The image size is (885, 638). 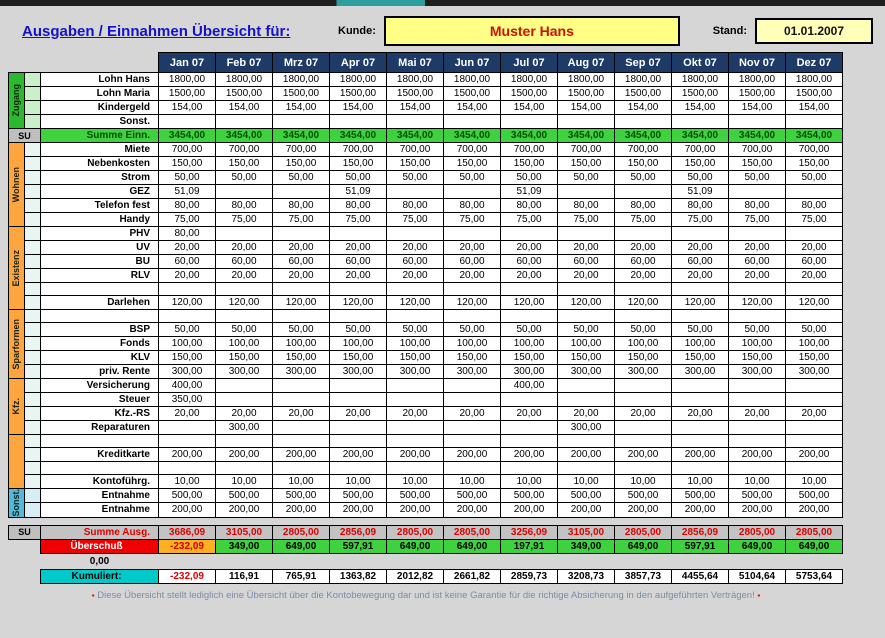 What do you see at coordinates (99, 413) in the screenshot?
I see `row-label: Kfz.-RS` at bounding box center [99, 413].